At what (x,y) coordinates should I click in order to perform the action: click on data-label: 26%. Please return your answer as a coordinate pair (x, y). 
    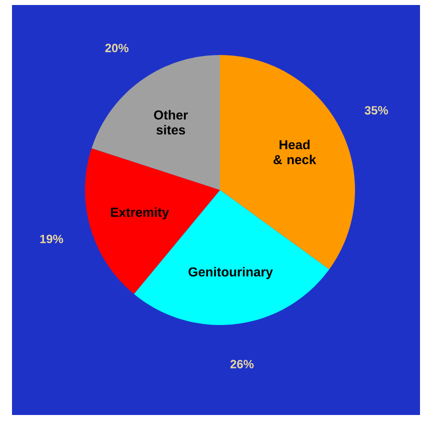
    Looking at the image, I should click on (242, 364).